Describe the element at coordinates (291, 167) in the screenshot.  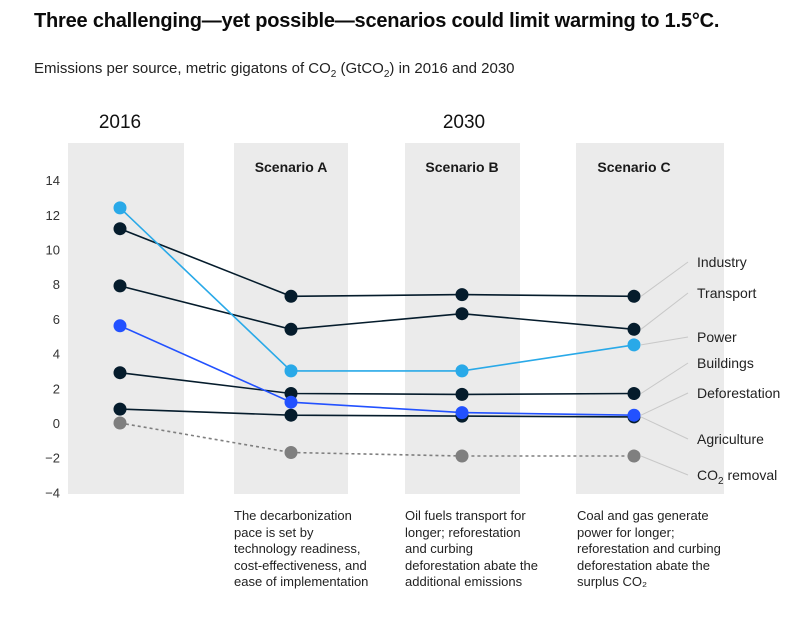
I see `scenario-header-1: Scenario A` at that location.